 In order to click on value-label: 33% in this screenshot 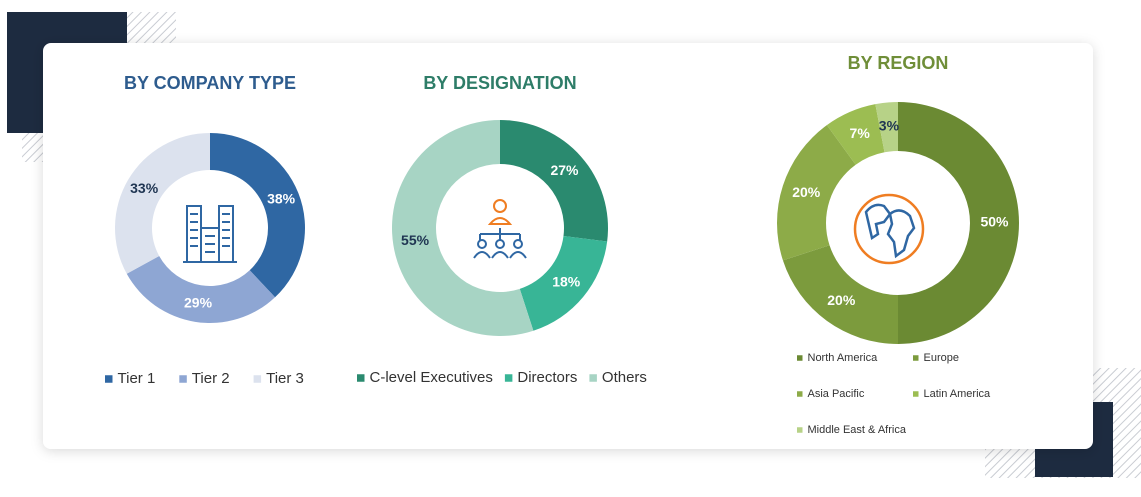, I will do `click(144, 188)`.